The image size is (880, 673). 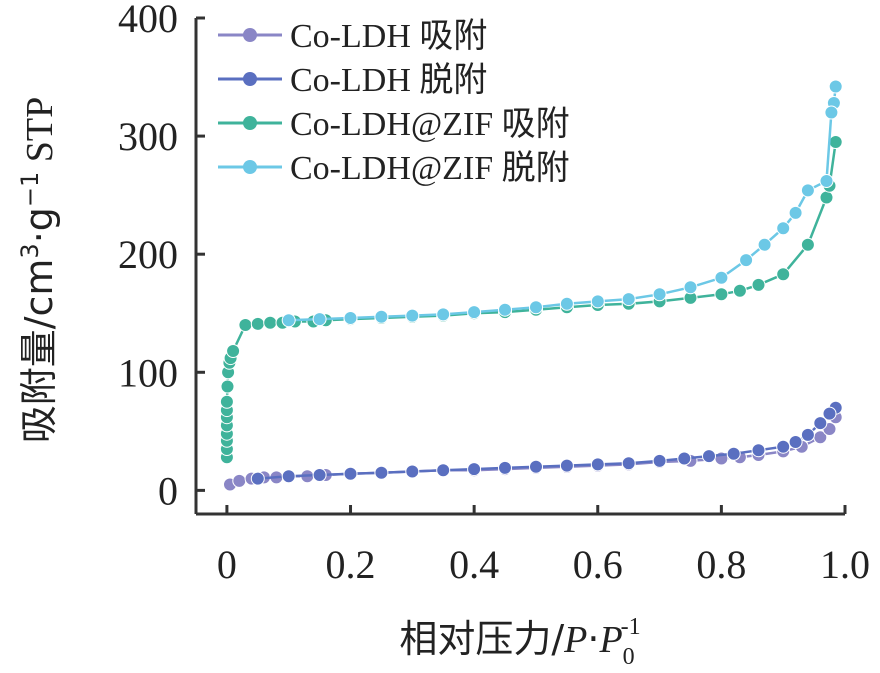 I want to click on y-tick-label: 100, so click(x=148, y=372).